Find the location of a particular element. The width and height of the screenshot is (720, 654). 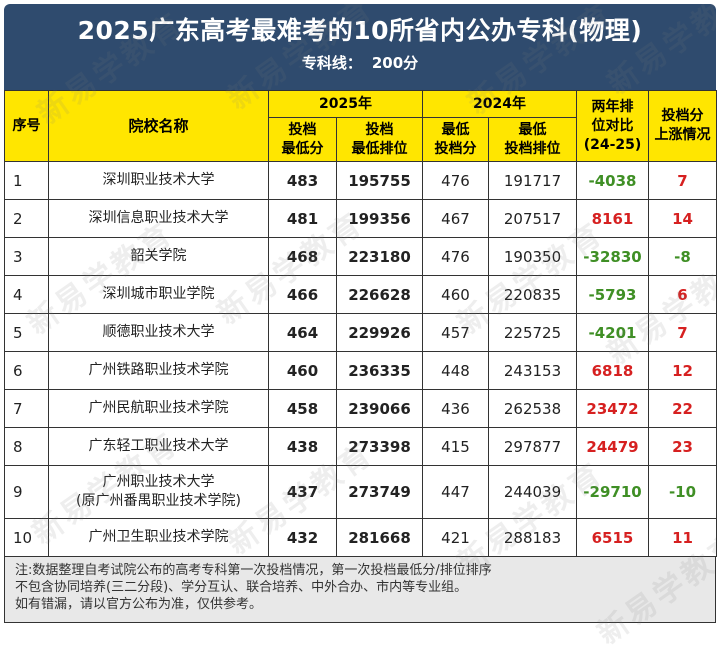

school-name-line: 深圳职业技术大学 is located at coordinates (158, 180).